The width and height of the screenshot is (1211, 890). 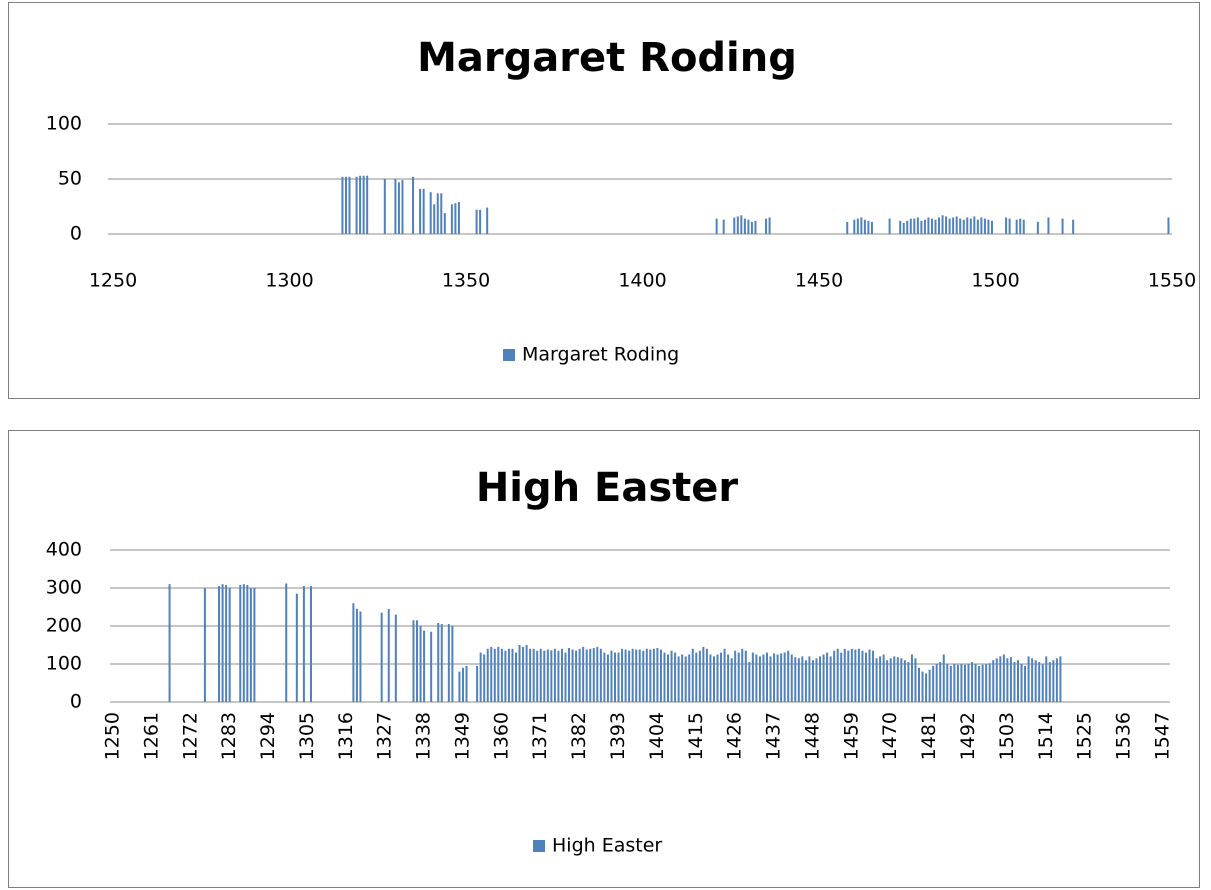 I want to click on x-tick-label: 1503, so click(x=1007, y=736).